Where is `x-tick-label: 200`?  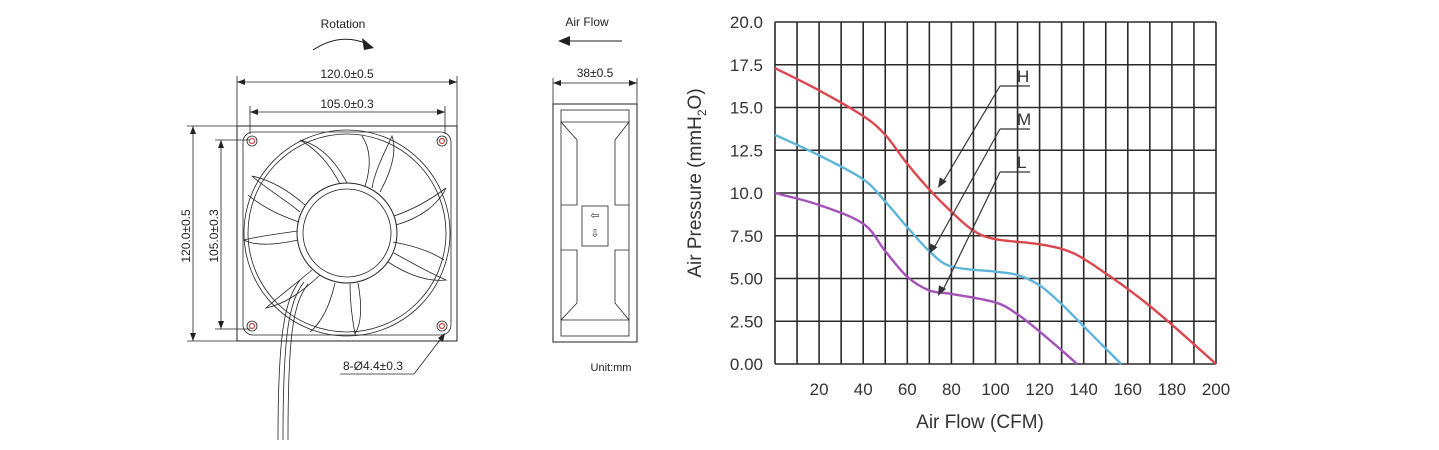 x-tick-label: 200 is located at coordinates (1216, 389).